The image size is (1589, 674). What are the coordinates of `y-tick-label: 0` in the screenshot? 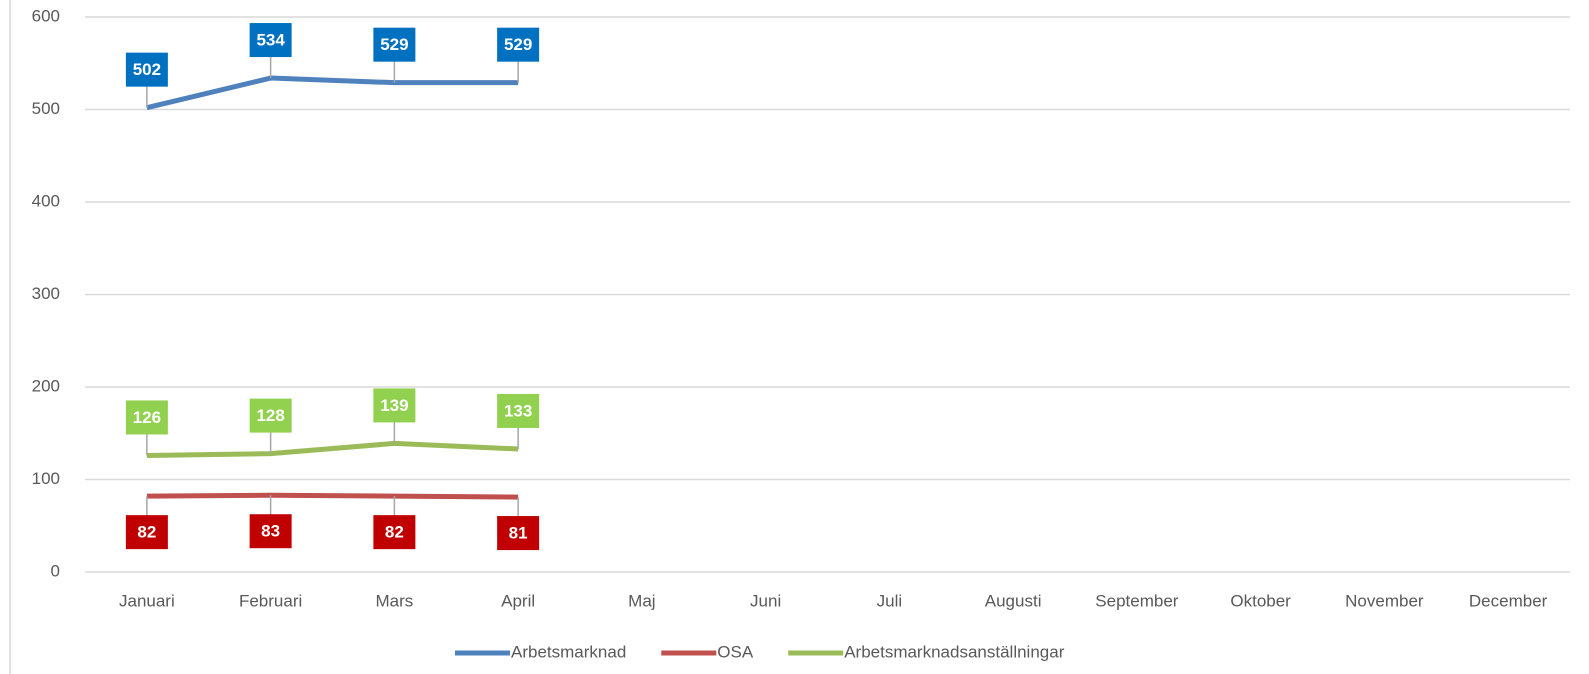 It's located at (55, 570).